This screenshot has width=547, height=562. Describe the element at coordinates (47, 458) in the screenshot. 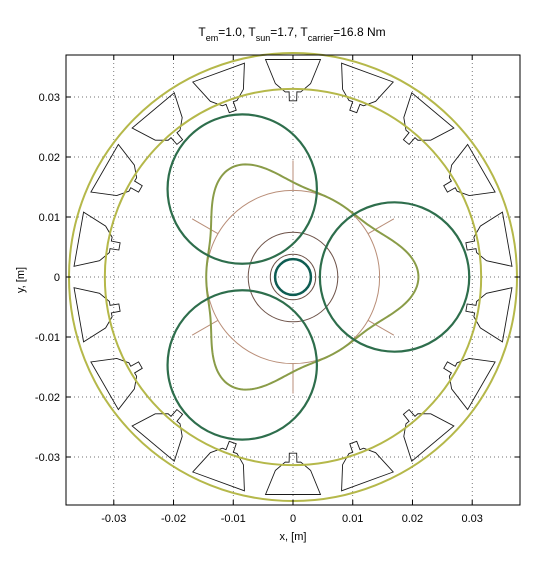

I see `y-tick-label: -0.03` at that location.